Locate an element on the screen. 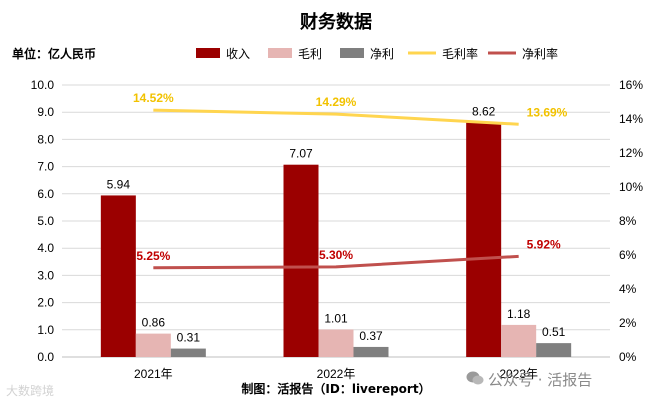 The width and height of the screenshot is (671, 406). bar-收入-0 is located at coordinates (118, 276).